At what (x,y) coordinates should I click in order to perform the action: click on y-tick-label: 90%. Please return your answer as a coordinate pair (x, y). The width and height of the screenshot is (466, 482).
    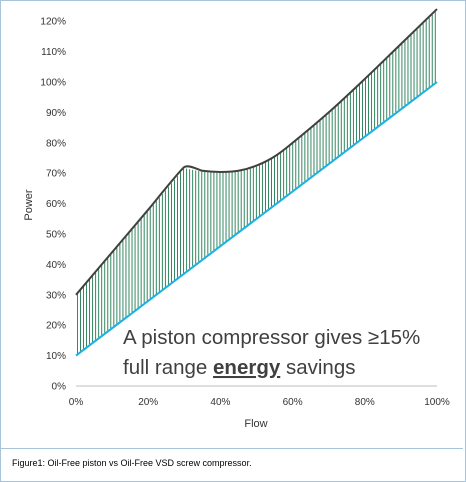
    Looking at the image, I should click on (56, 113).